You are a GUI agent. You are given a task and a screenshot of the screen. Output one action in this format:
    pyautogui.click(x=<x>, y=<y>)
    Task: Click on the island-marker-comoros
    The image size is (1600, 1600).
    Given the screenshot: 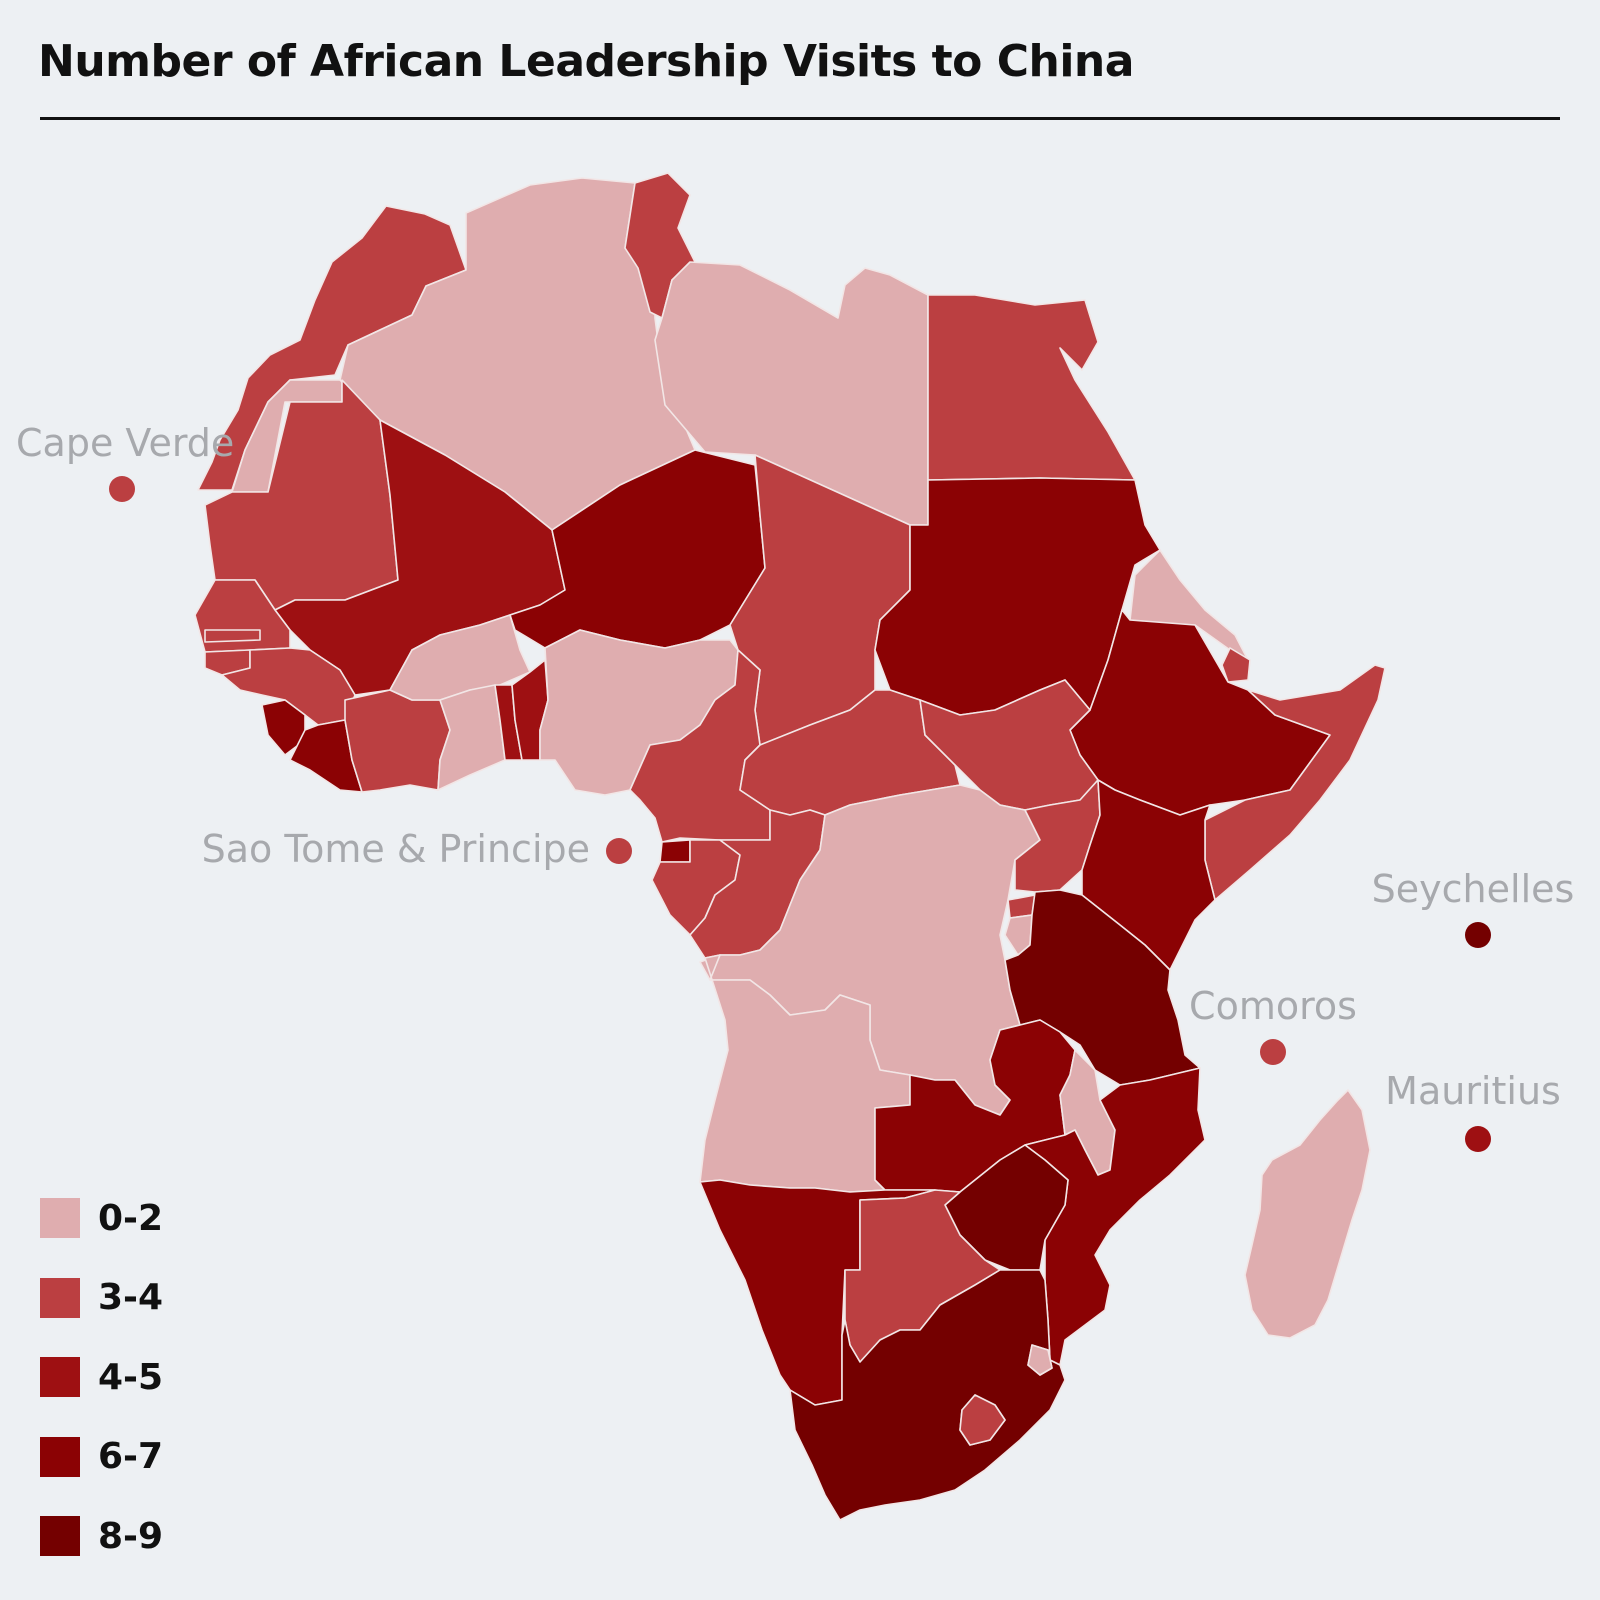 What is the action you would take?
    pyautogui.click(x=1273, y=1052)
    